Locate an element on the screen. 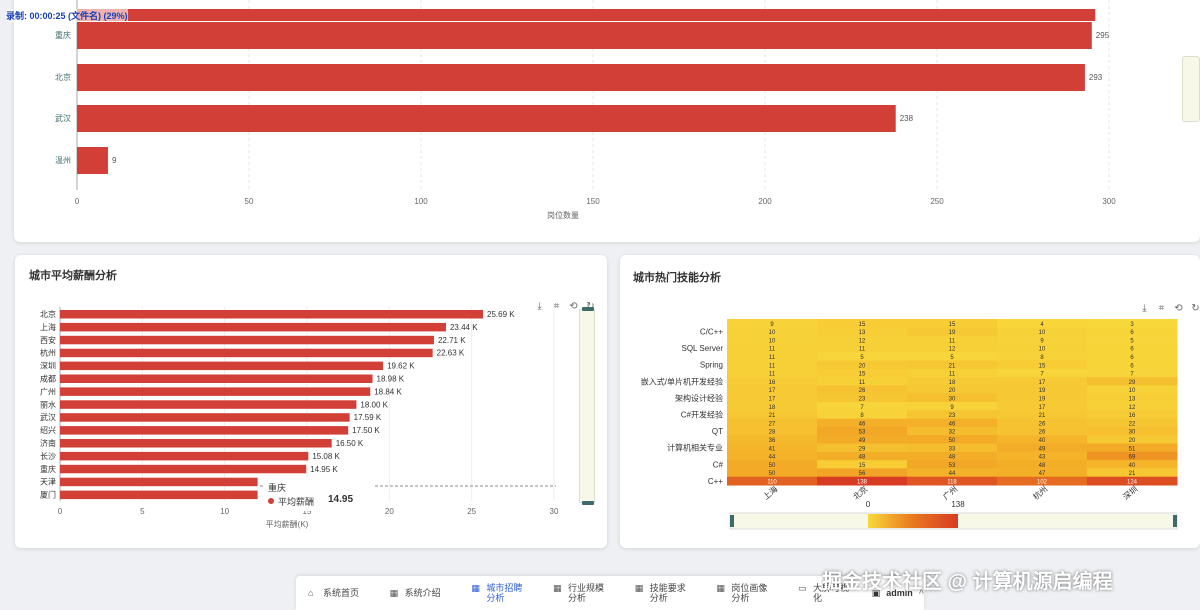 Image resolution: width=1200 pixels, height=610 pixels. heatmap-cell-label: 32 is located at coordinates (952, 433).